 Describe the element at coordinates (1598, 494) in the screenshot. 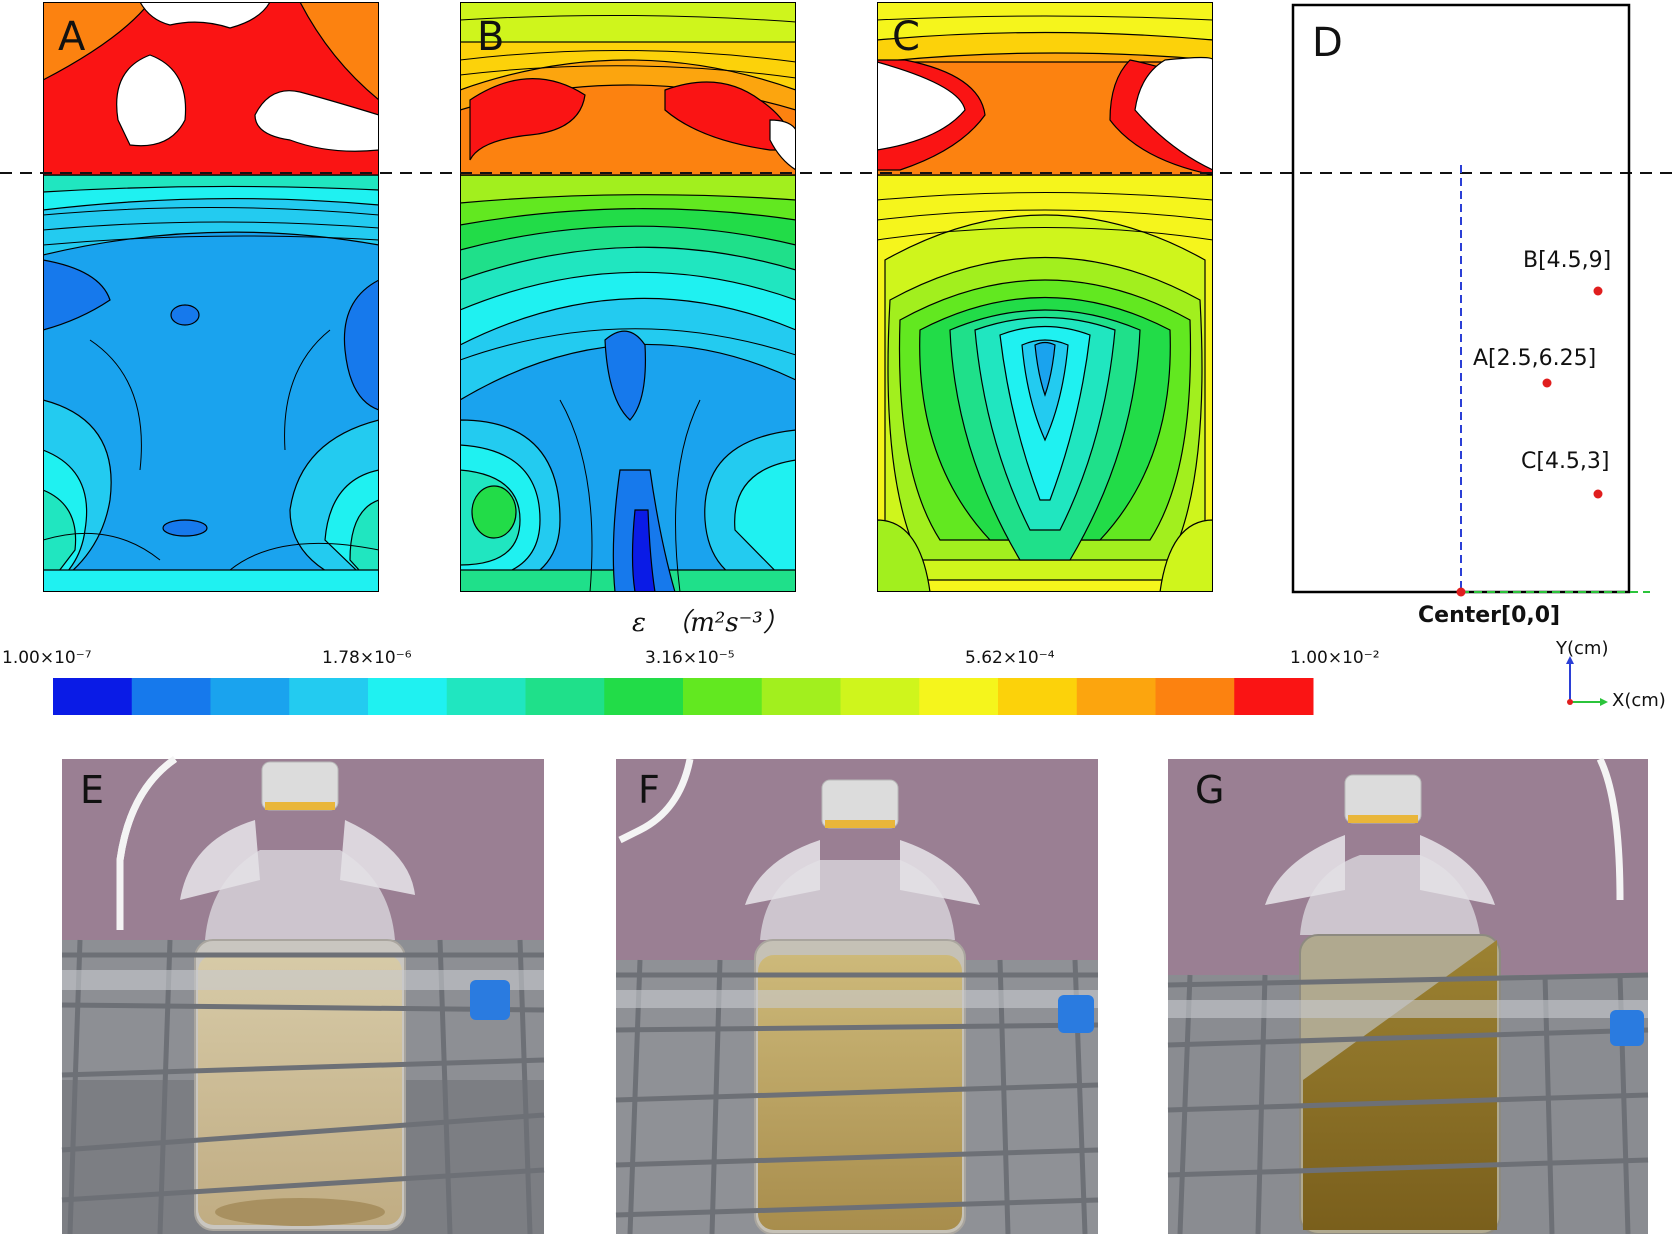

I see `point-c` at that location.